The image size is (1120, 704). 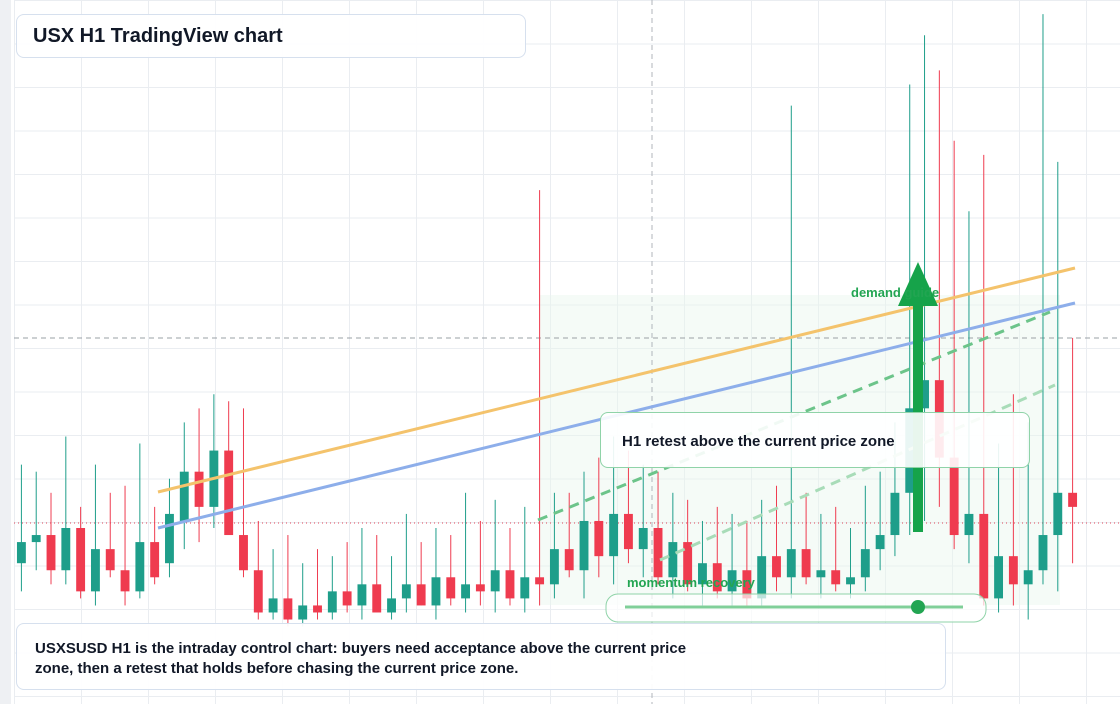 I want to click on left-toolbar, so click(x=5, y=352).